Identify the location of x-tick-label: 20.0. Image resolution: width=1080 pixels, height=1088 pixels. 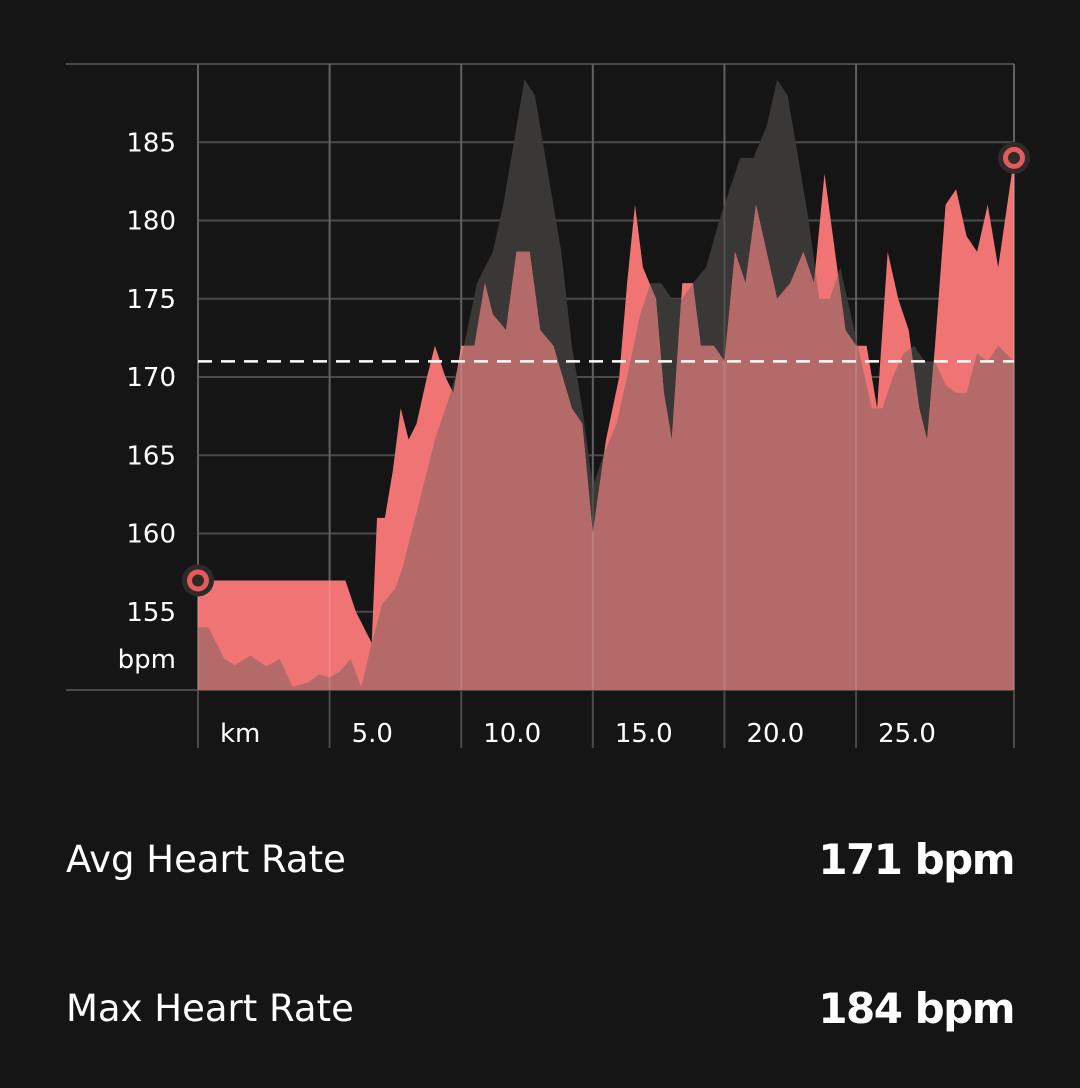
(775, 734).